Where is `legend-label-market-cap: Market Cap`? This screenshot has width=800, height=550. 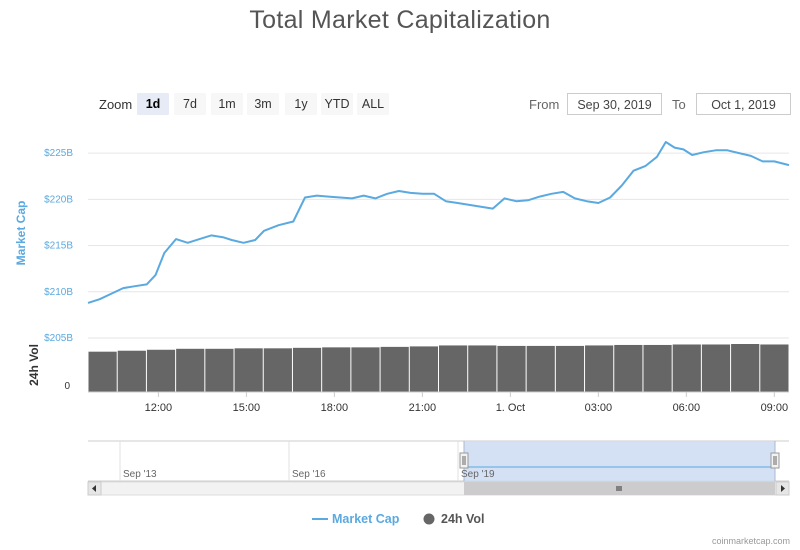 legend-label-market-cap: Market Cap is located at coordinates (366, 519).